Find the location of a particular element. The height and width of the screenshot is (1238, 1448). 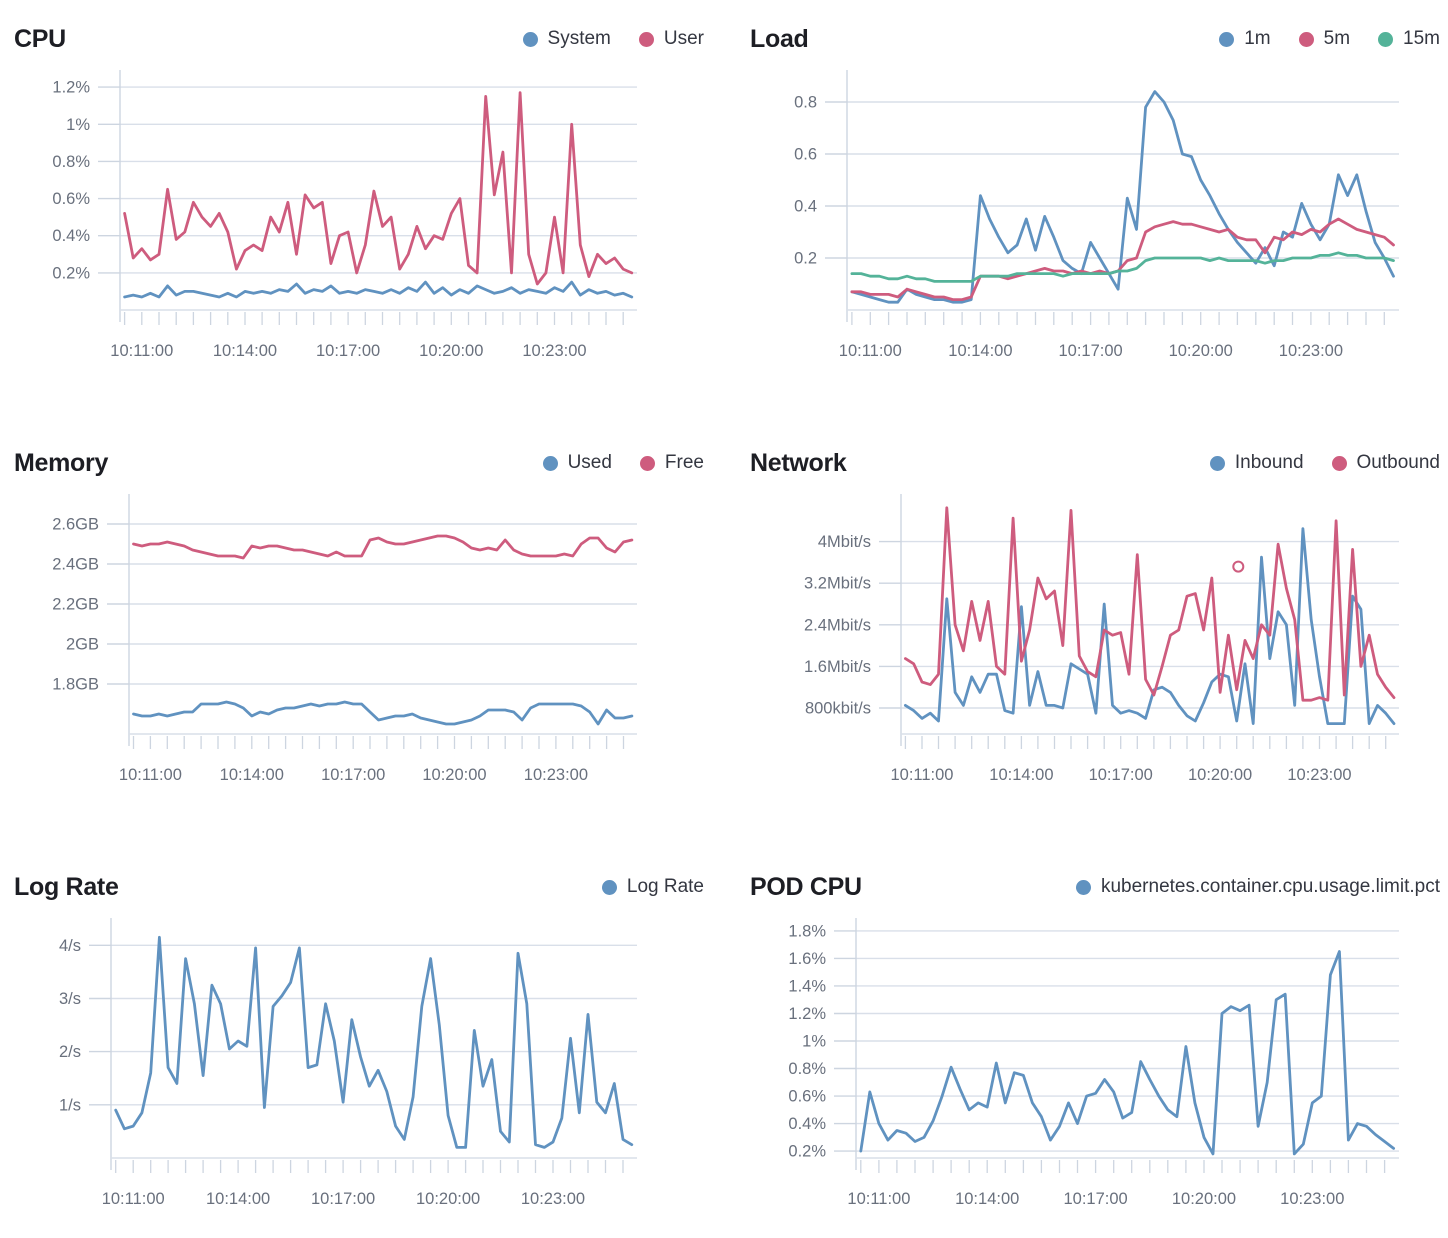

chart-header: Network Inbound Outbound is located at coordinates (1095, 463).